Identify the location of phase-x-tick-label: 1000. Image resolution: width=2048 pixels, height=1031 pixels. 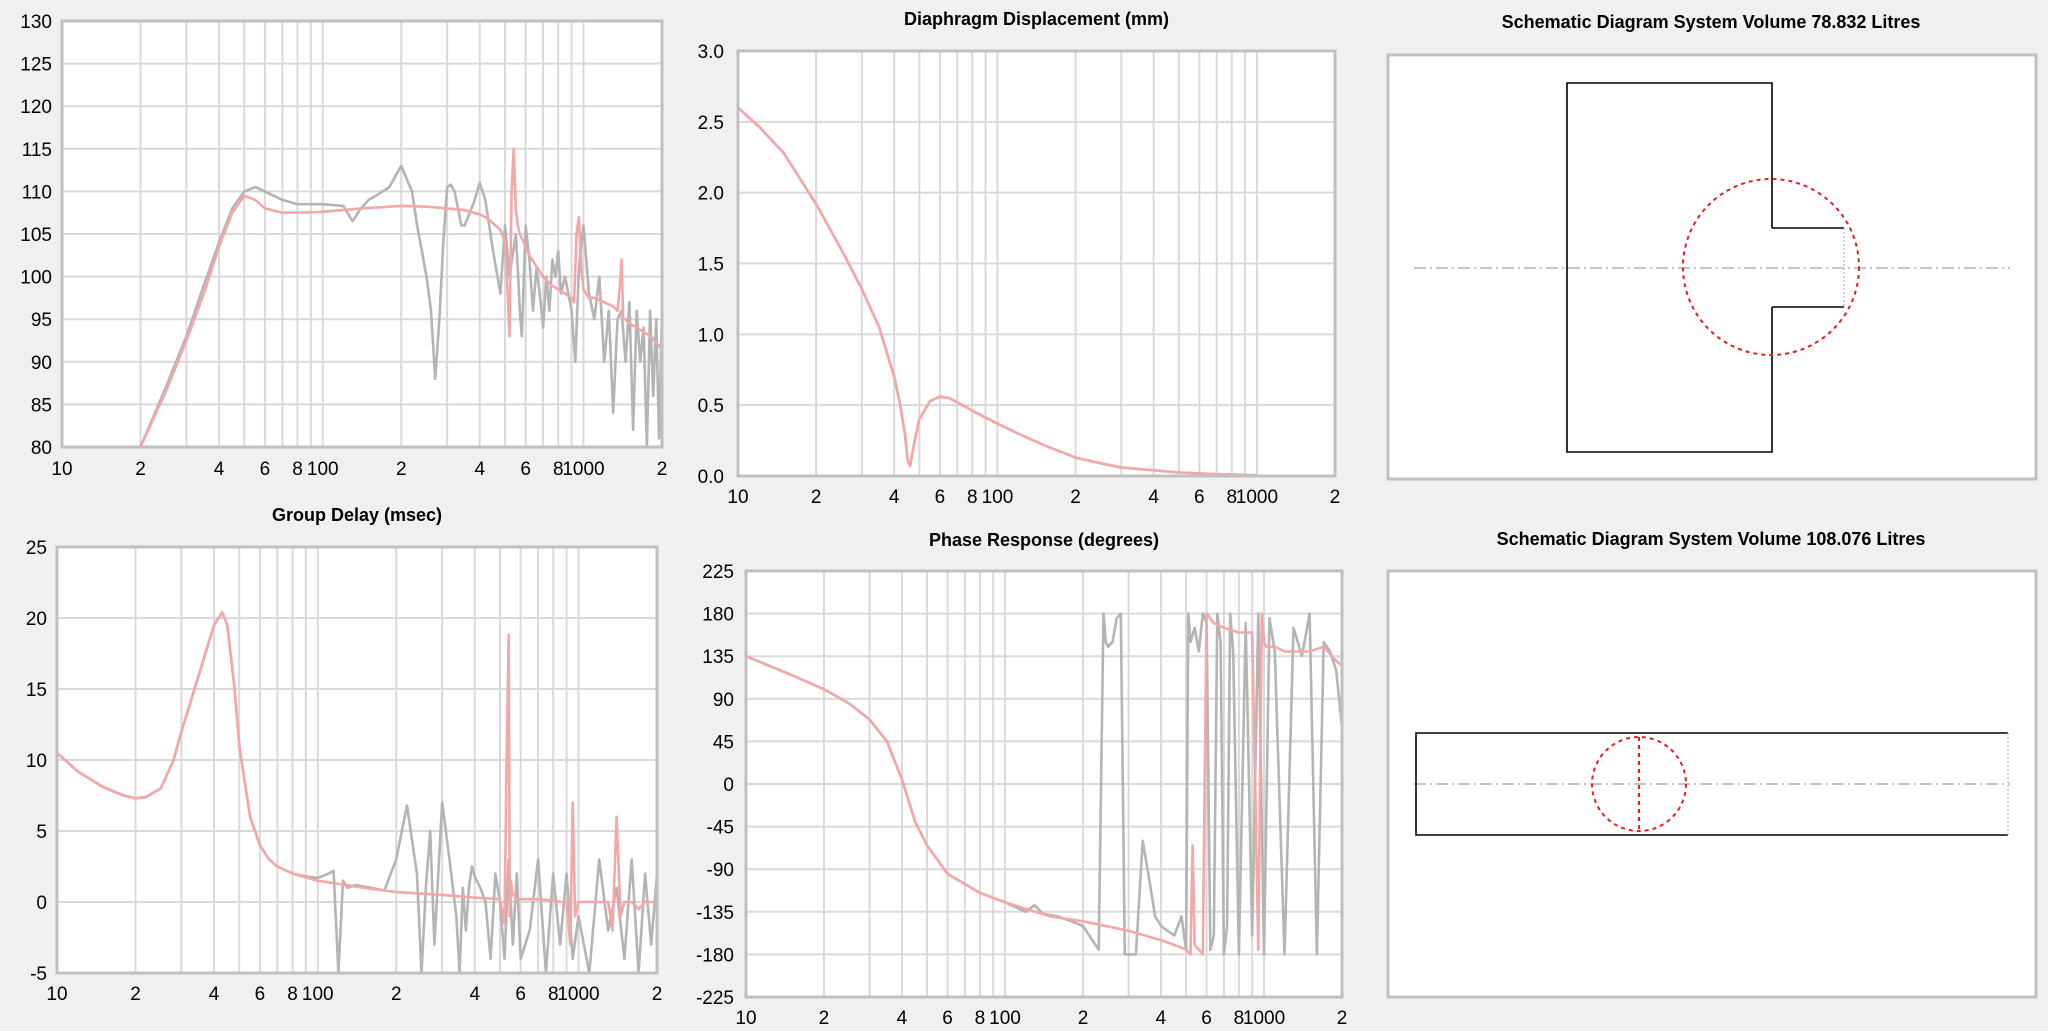
(1264, 1018).